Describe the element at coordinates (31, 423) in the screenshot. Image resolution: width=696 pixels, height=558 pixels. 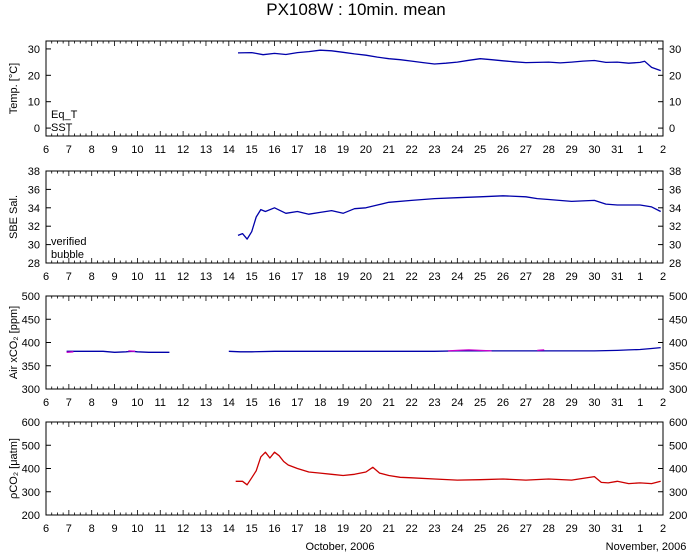
I see `y-tick-label-left: 600` at that location.